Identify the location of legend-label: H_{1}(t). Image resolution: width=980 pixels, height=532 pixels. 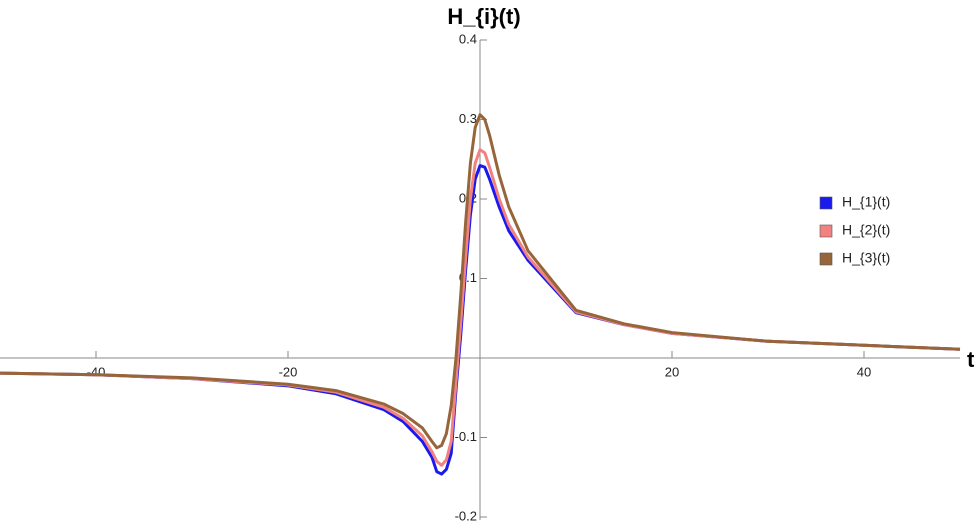
(866, 202).